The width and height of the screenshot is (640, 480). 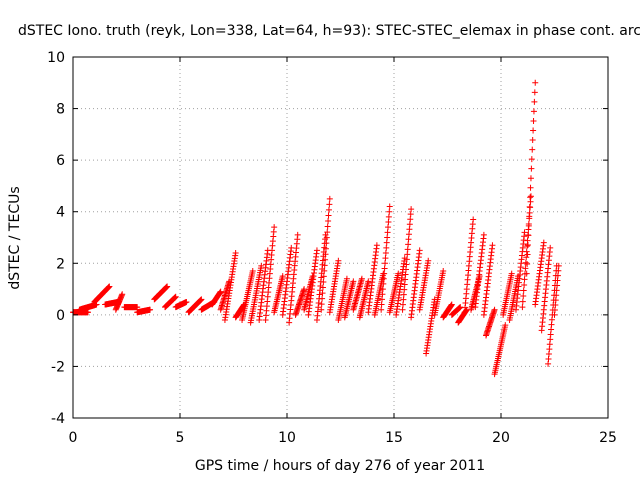 I want to click on y-tick-label: 8, so click(x=60, y=110).